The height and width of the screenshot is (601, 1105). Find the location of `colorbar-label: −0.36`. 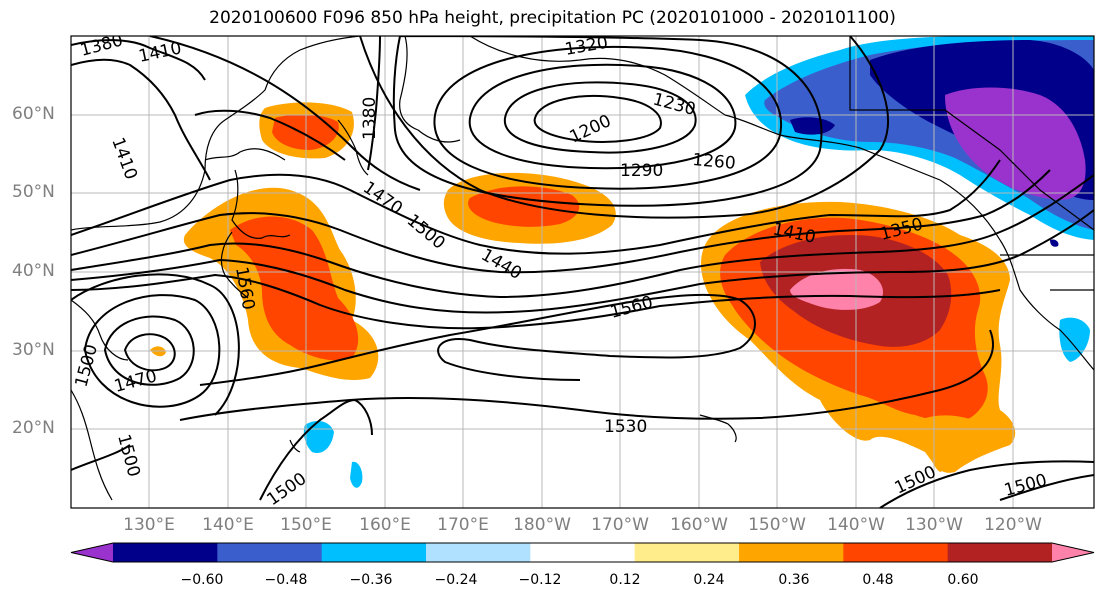

colorbar-label: −0.36 is located at coordinates (371, 580).